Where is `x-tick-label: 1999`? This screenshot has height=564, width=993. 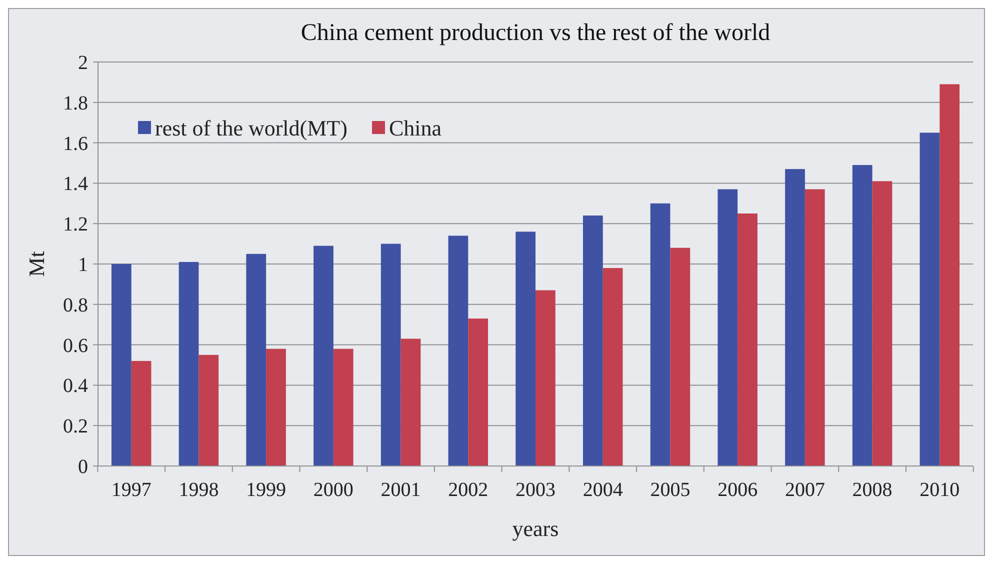
x-tick-label: 1999 is located at coordinates (266, 490).